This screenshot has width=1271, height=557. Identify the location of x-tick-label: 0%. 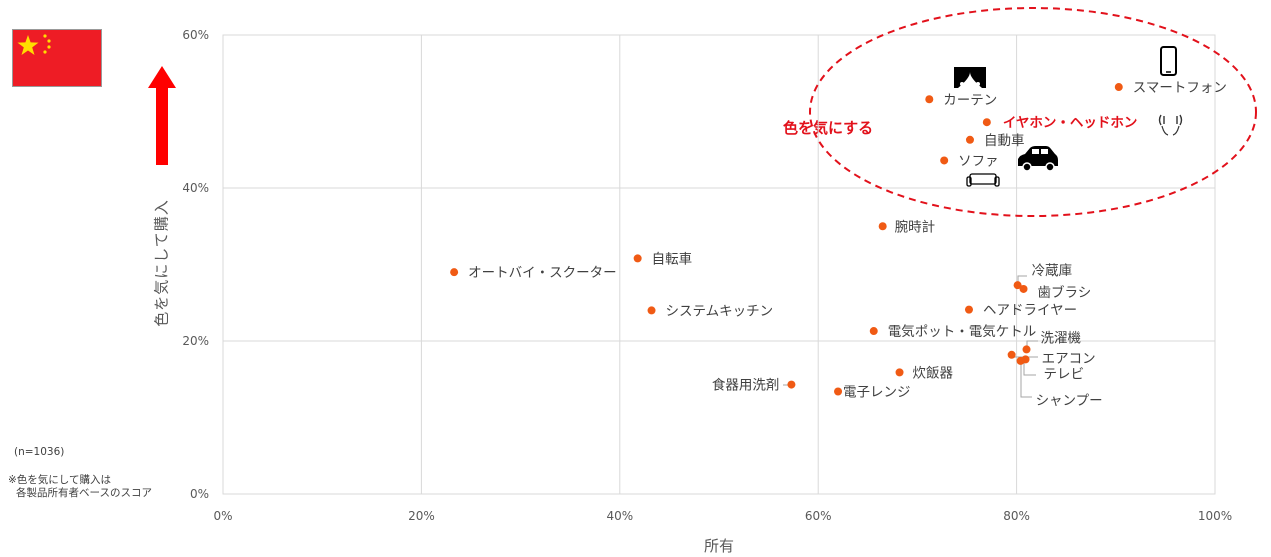
(222, 516).